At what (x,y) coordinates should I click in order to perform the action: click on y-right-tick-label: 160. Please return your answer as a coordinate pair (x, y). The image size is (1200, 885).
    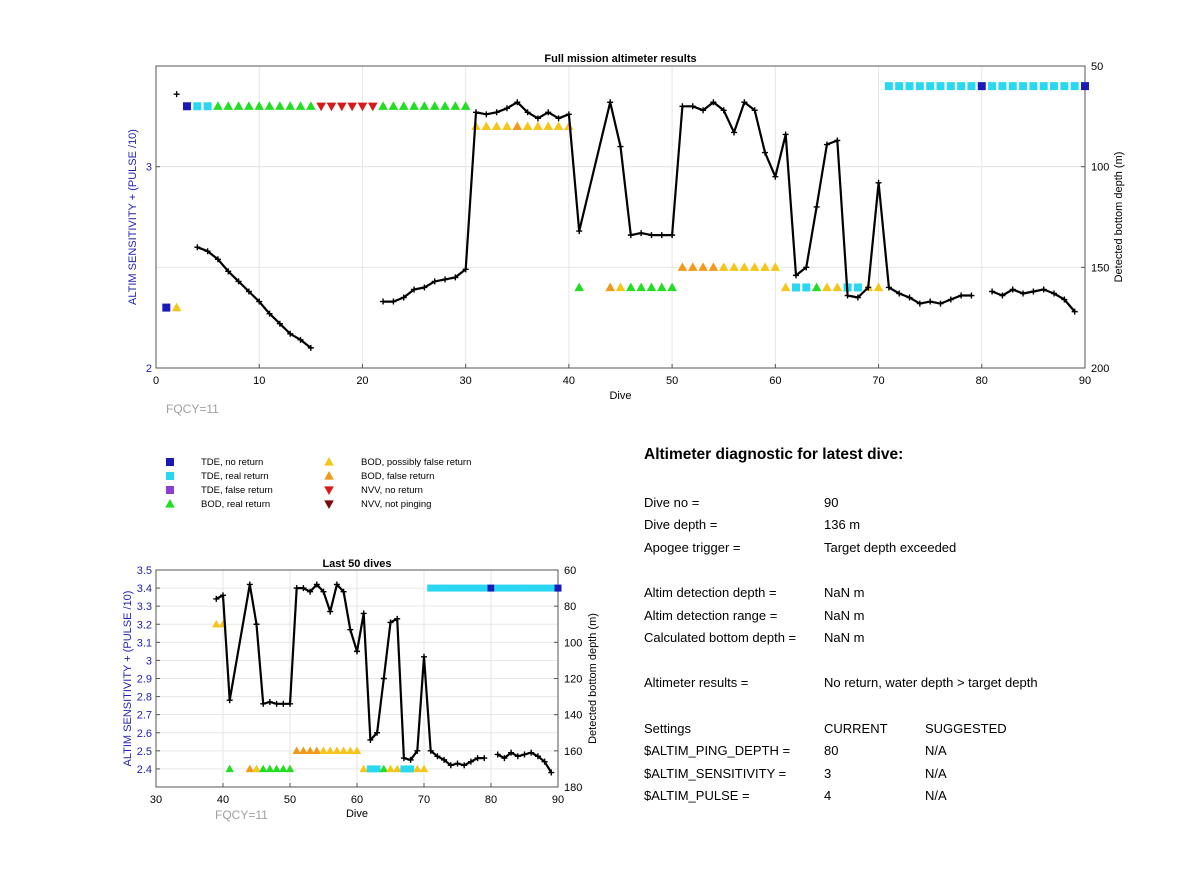
    Looking at the image, I should click on (573, 752).